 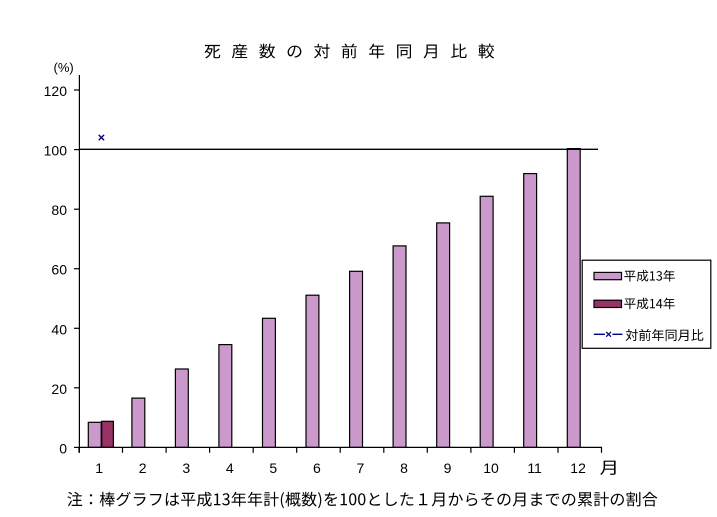 I want to click on svg-text: 10, so click(x=491, y=468).